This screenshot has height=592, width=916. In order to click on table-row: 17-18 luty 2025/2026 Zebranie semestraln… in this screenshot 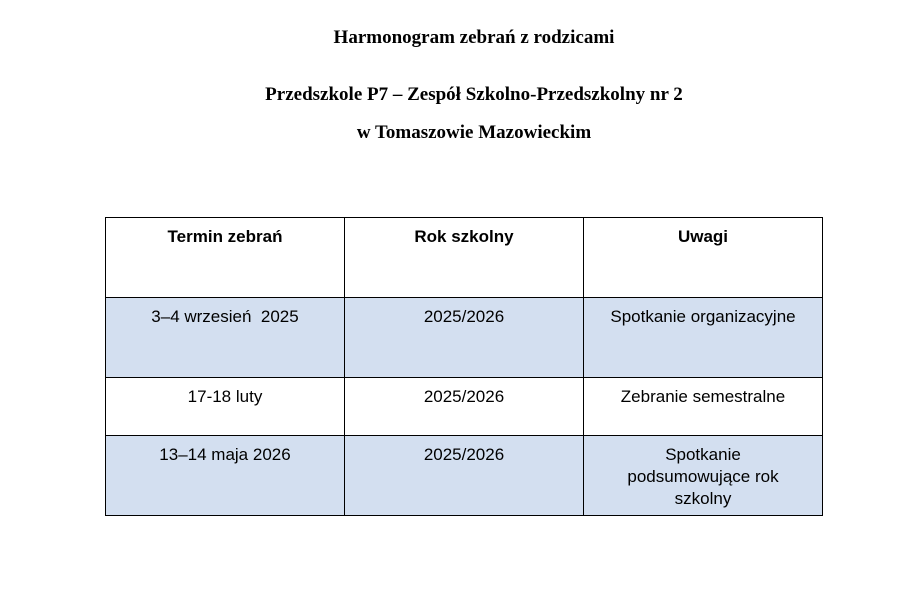, I will do `click(464, 406)`.